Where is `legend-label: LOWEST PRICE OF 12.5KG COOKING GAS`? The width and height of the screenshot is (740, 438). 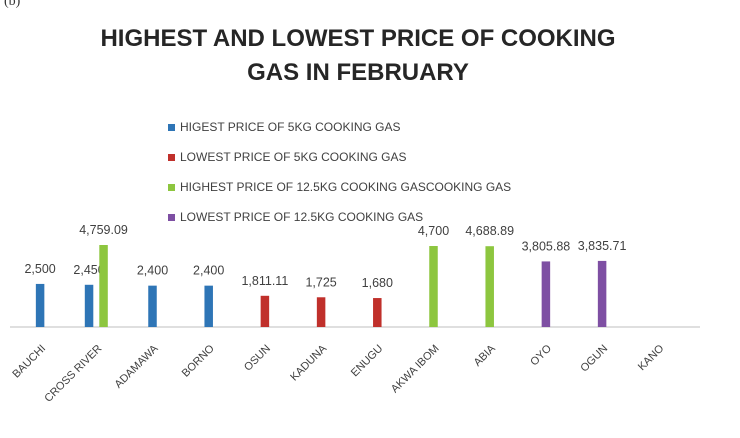
legend-label: LOWEST PRICE OF 12.5KG COOKING GAS is located at coordinates (302, 217).